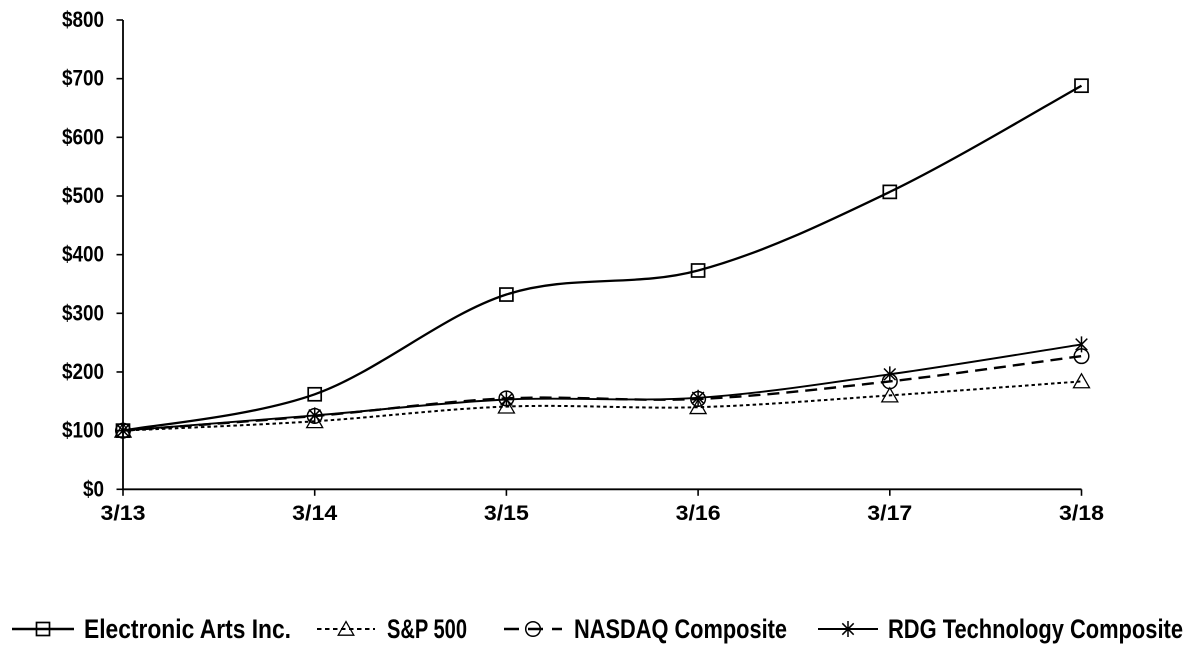  I want to click on y-tick-label: $0, so click(93, 488).